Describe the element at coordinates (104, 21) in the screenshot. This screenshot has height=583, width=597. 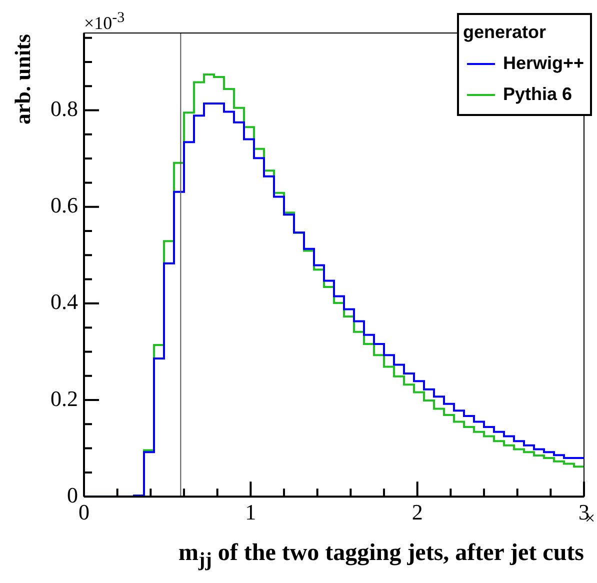
I see `annotation: ×10$^{-3}$` at that location.